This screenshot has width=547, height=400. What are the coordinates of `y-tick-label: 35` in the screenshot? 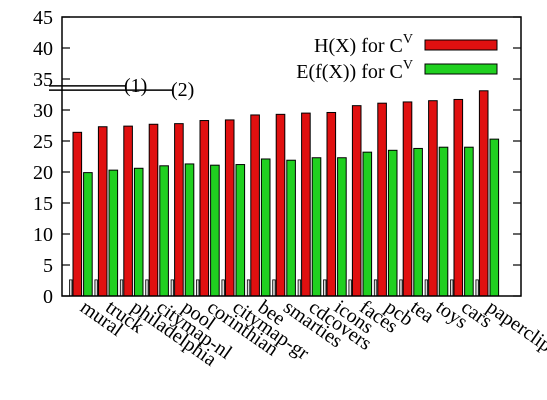 It's located at (43, 80).